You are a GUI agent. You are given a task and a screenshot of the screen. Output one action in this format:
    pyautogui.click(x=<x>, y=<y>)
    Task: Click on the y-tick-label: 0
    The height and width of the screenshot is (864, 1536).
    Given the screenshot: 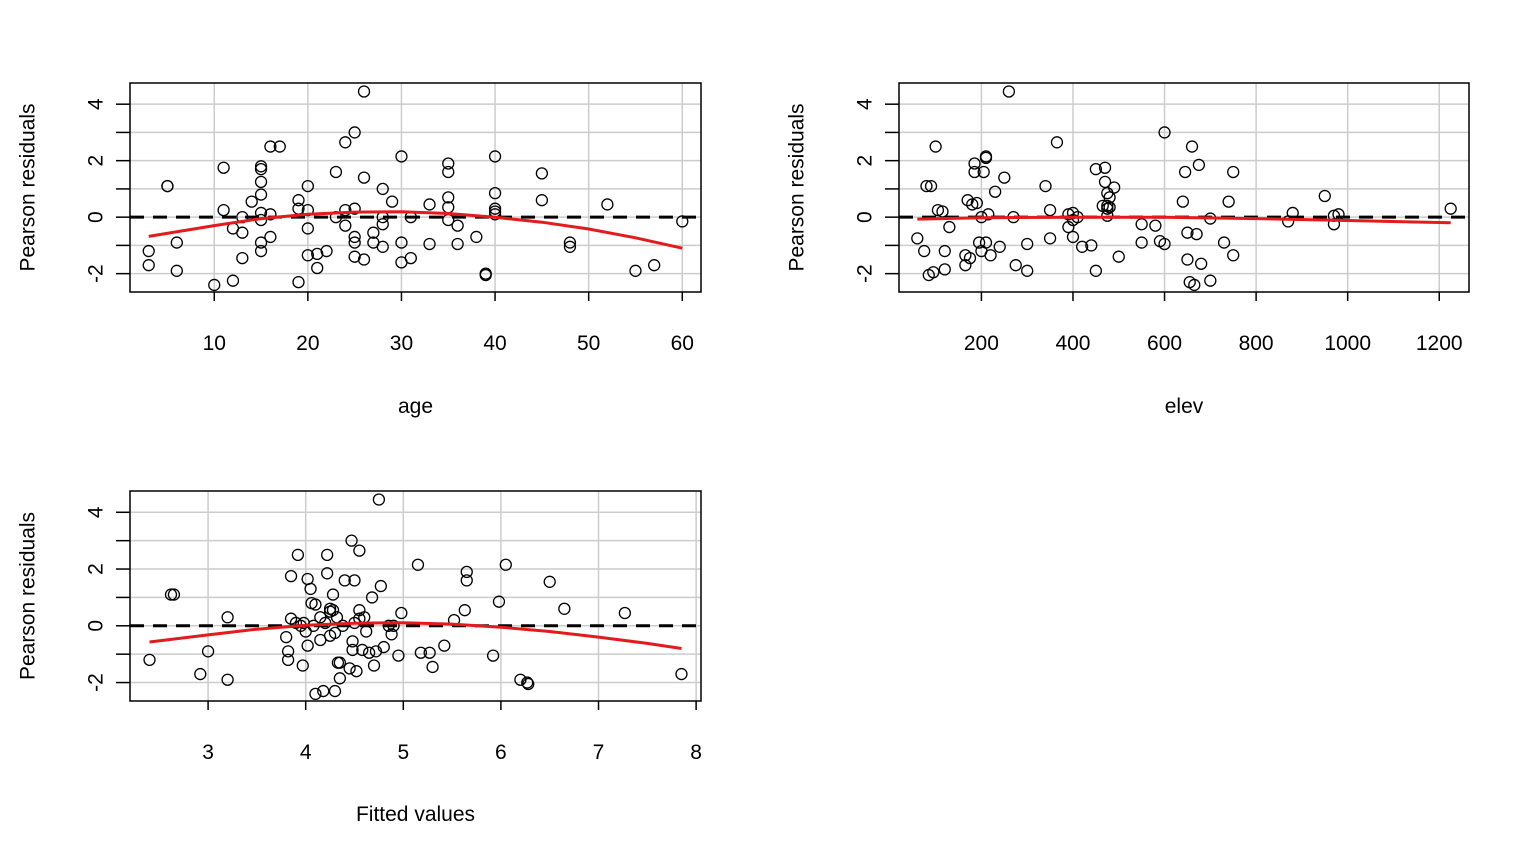 What is the action you would take?
    pyautogui.click(x=96, y=626)
    